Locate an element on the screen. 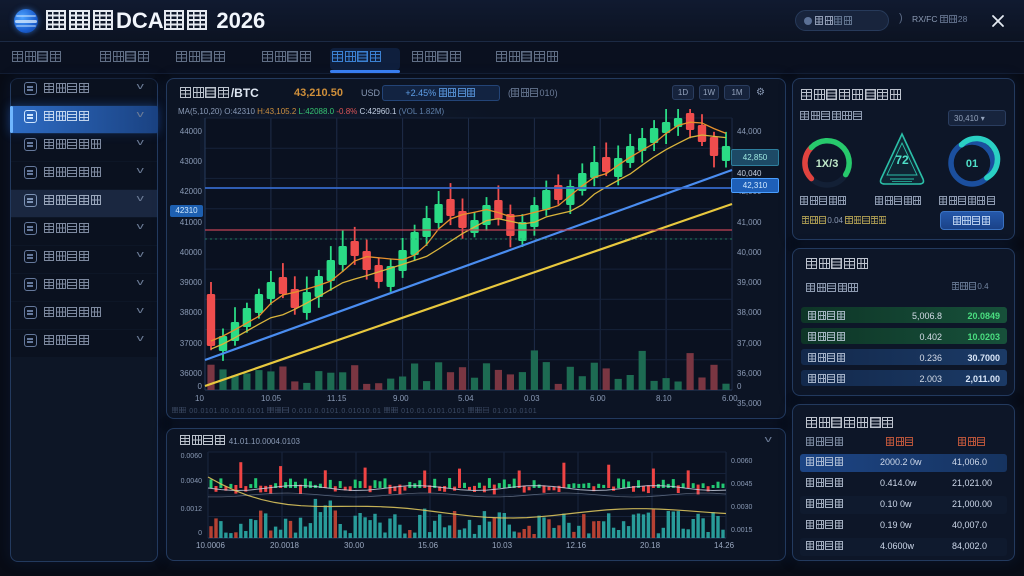  svg-text: 72 is located at coordinates (902, 160).